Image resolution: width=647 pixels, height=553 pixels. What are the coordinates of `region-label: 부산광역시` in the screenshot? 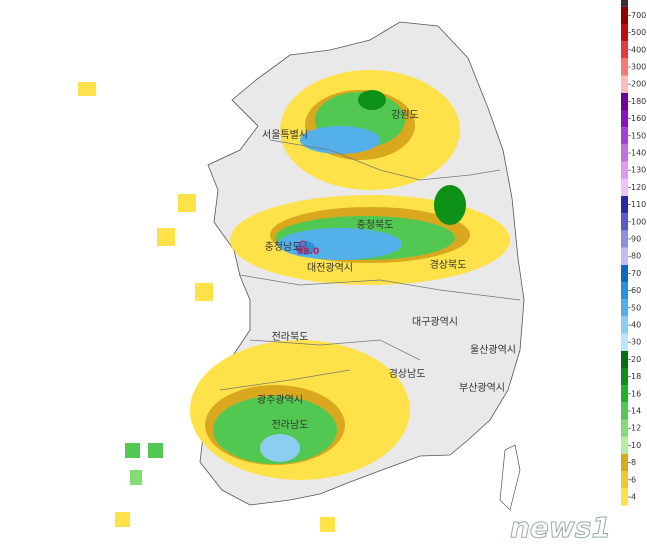 It's located at (482, 388).